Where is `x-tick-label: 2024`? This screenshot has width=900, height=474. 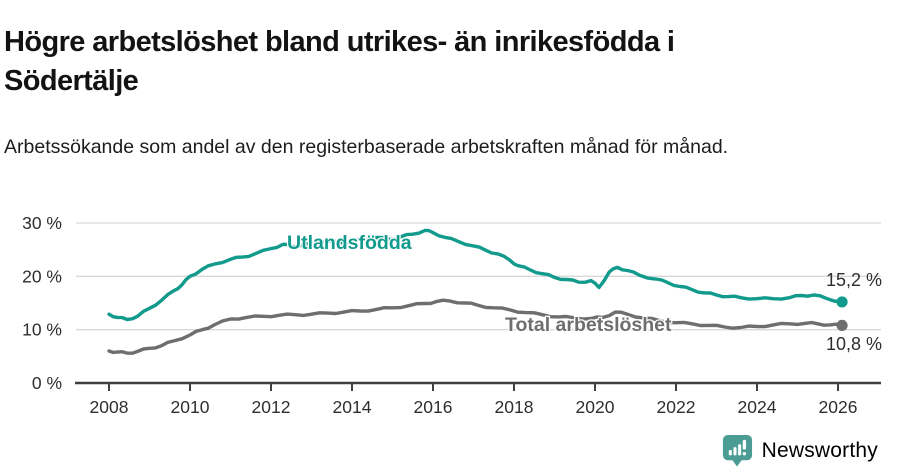 x-tick-label: 2024 is located at coordinates (757, 407).